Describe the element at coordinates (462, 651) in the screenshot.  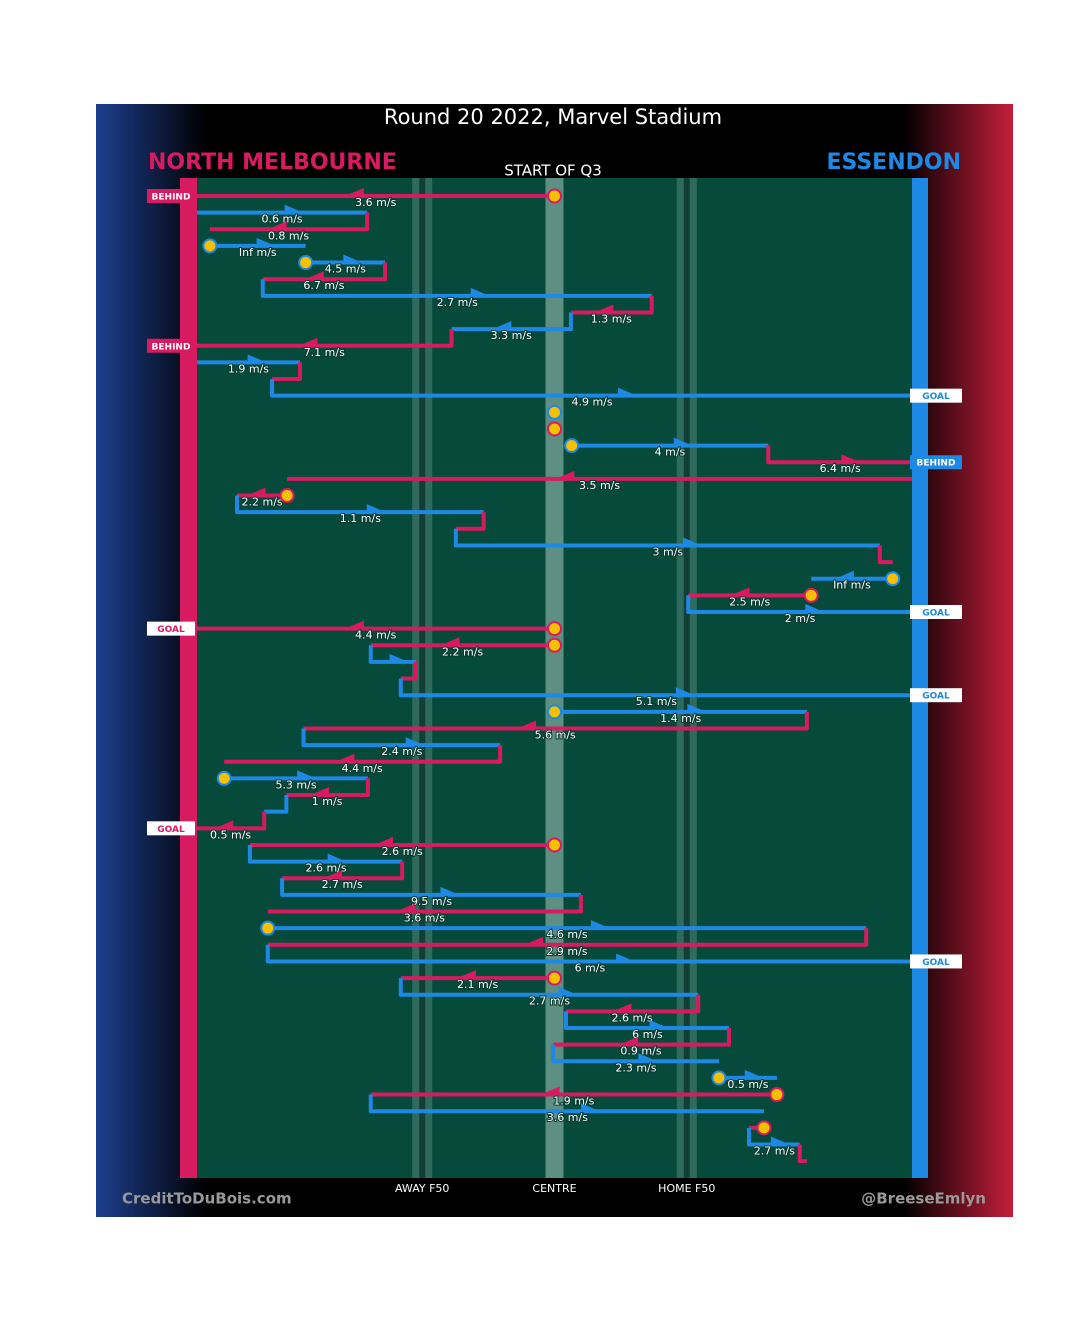
I see `speed-label: 2.2 m/s` at that location.